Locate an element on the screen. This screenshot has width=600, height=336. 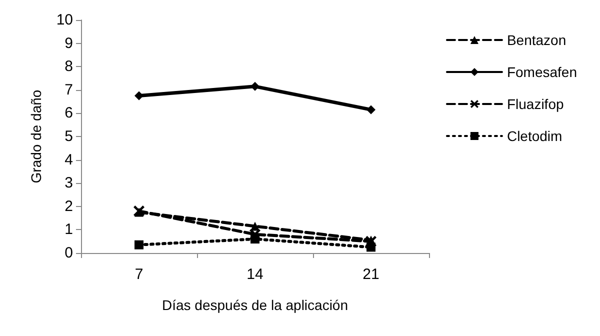
x-tick-label: 14 is located at coordinates (255, 274).